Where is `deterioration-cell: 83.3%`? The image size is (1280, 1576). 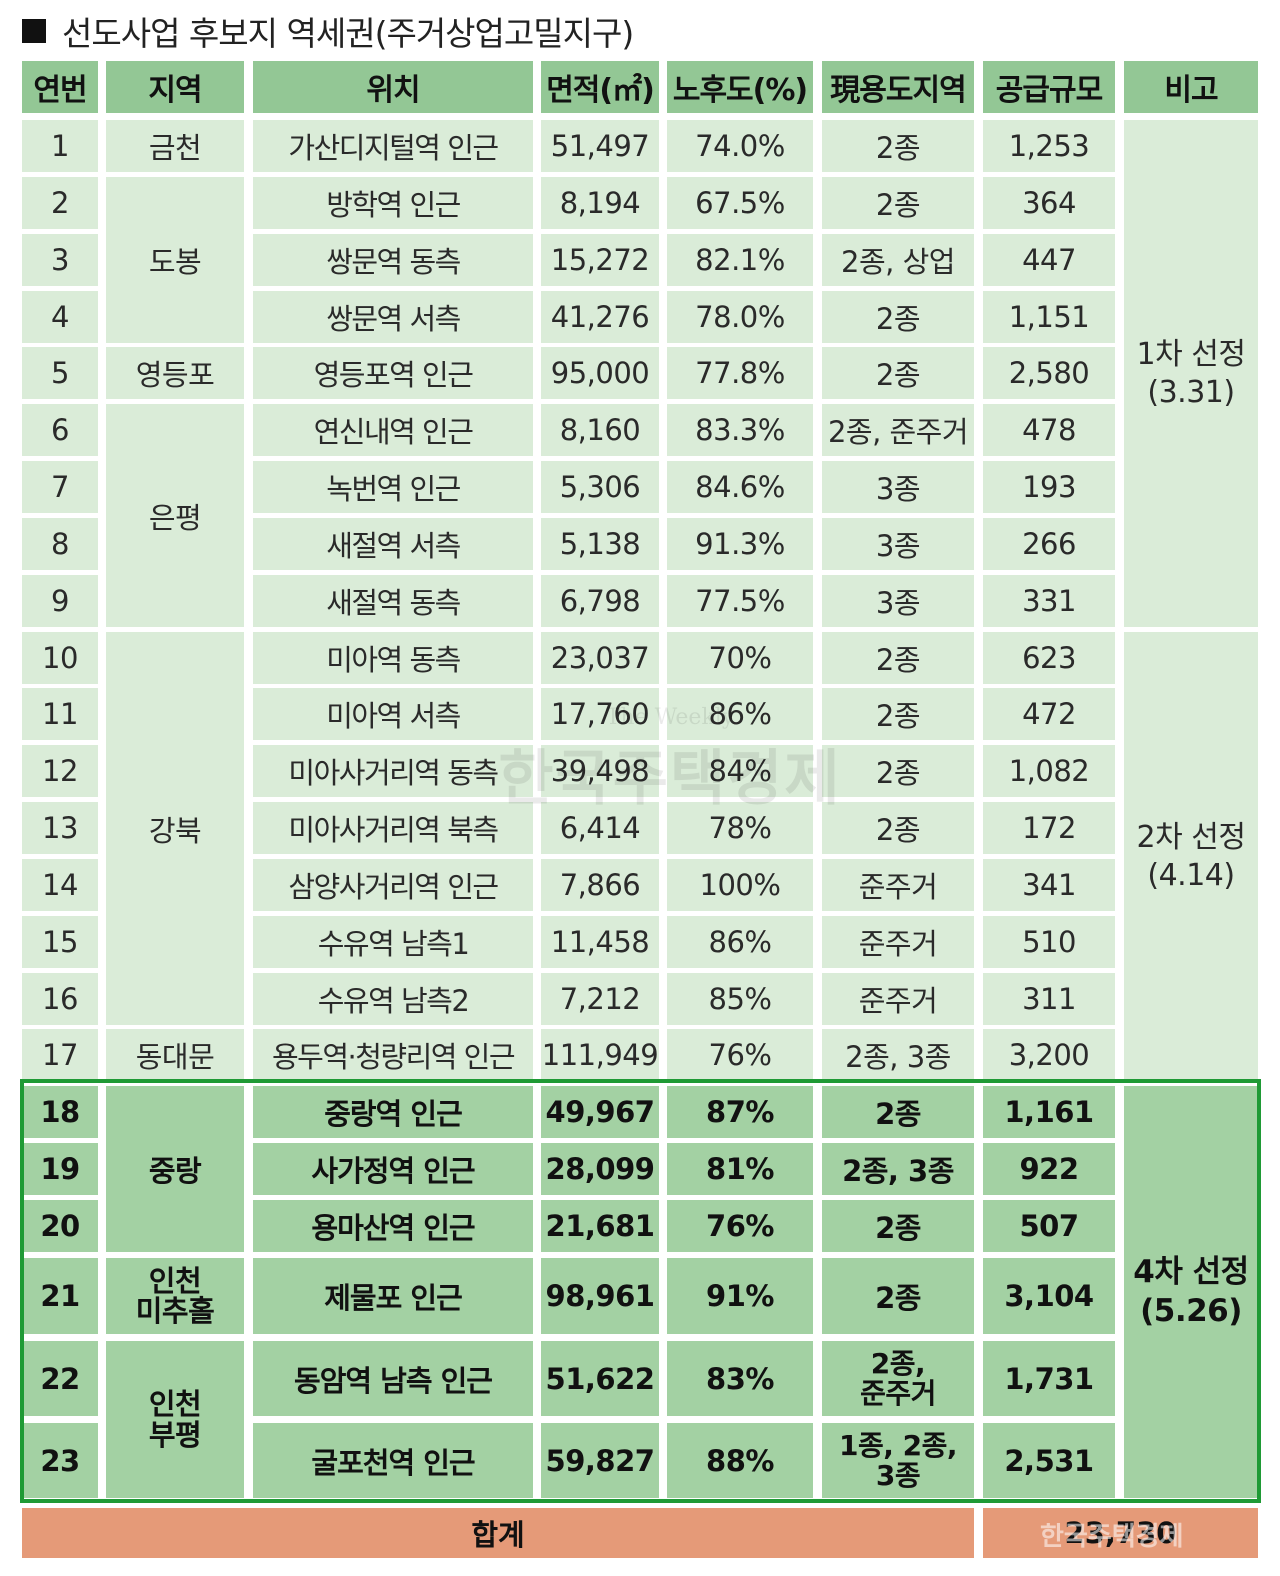
deterioration-cell: 83.3% is located at coordinates (740, 430).